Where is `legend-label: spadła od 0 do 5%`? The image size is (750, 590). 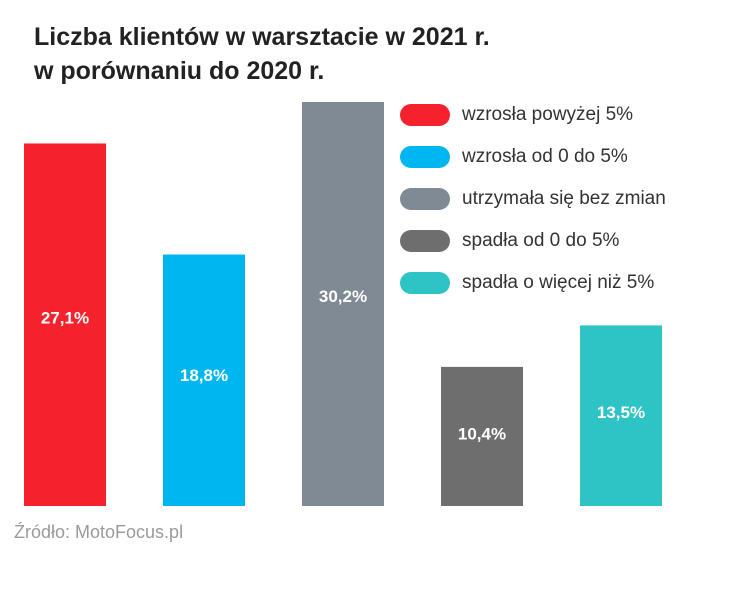 legend-label: spadła od 0 do 5% is located at coordinates (541, 240).